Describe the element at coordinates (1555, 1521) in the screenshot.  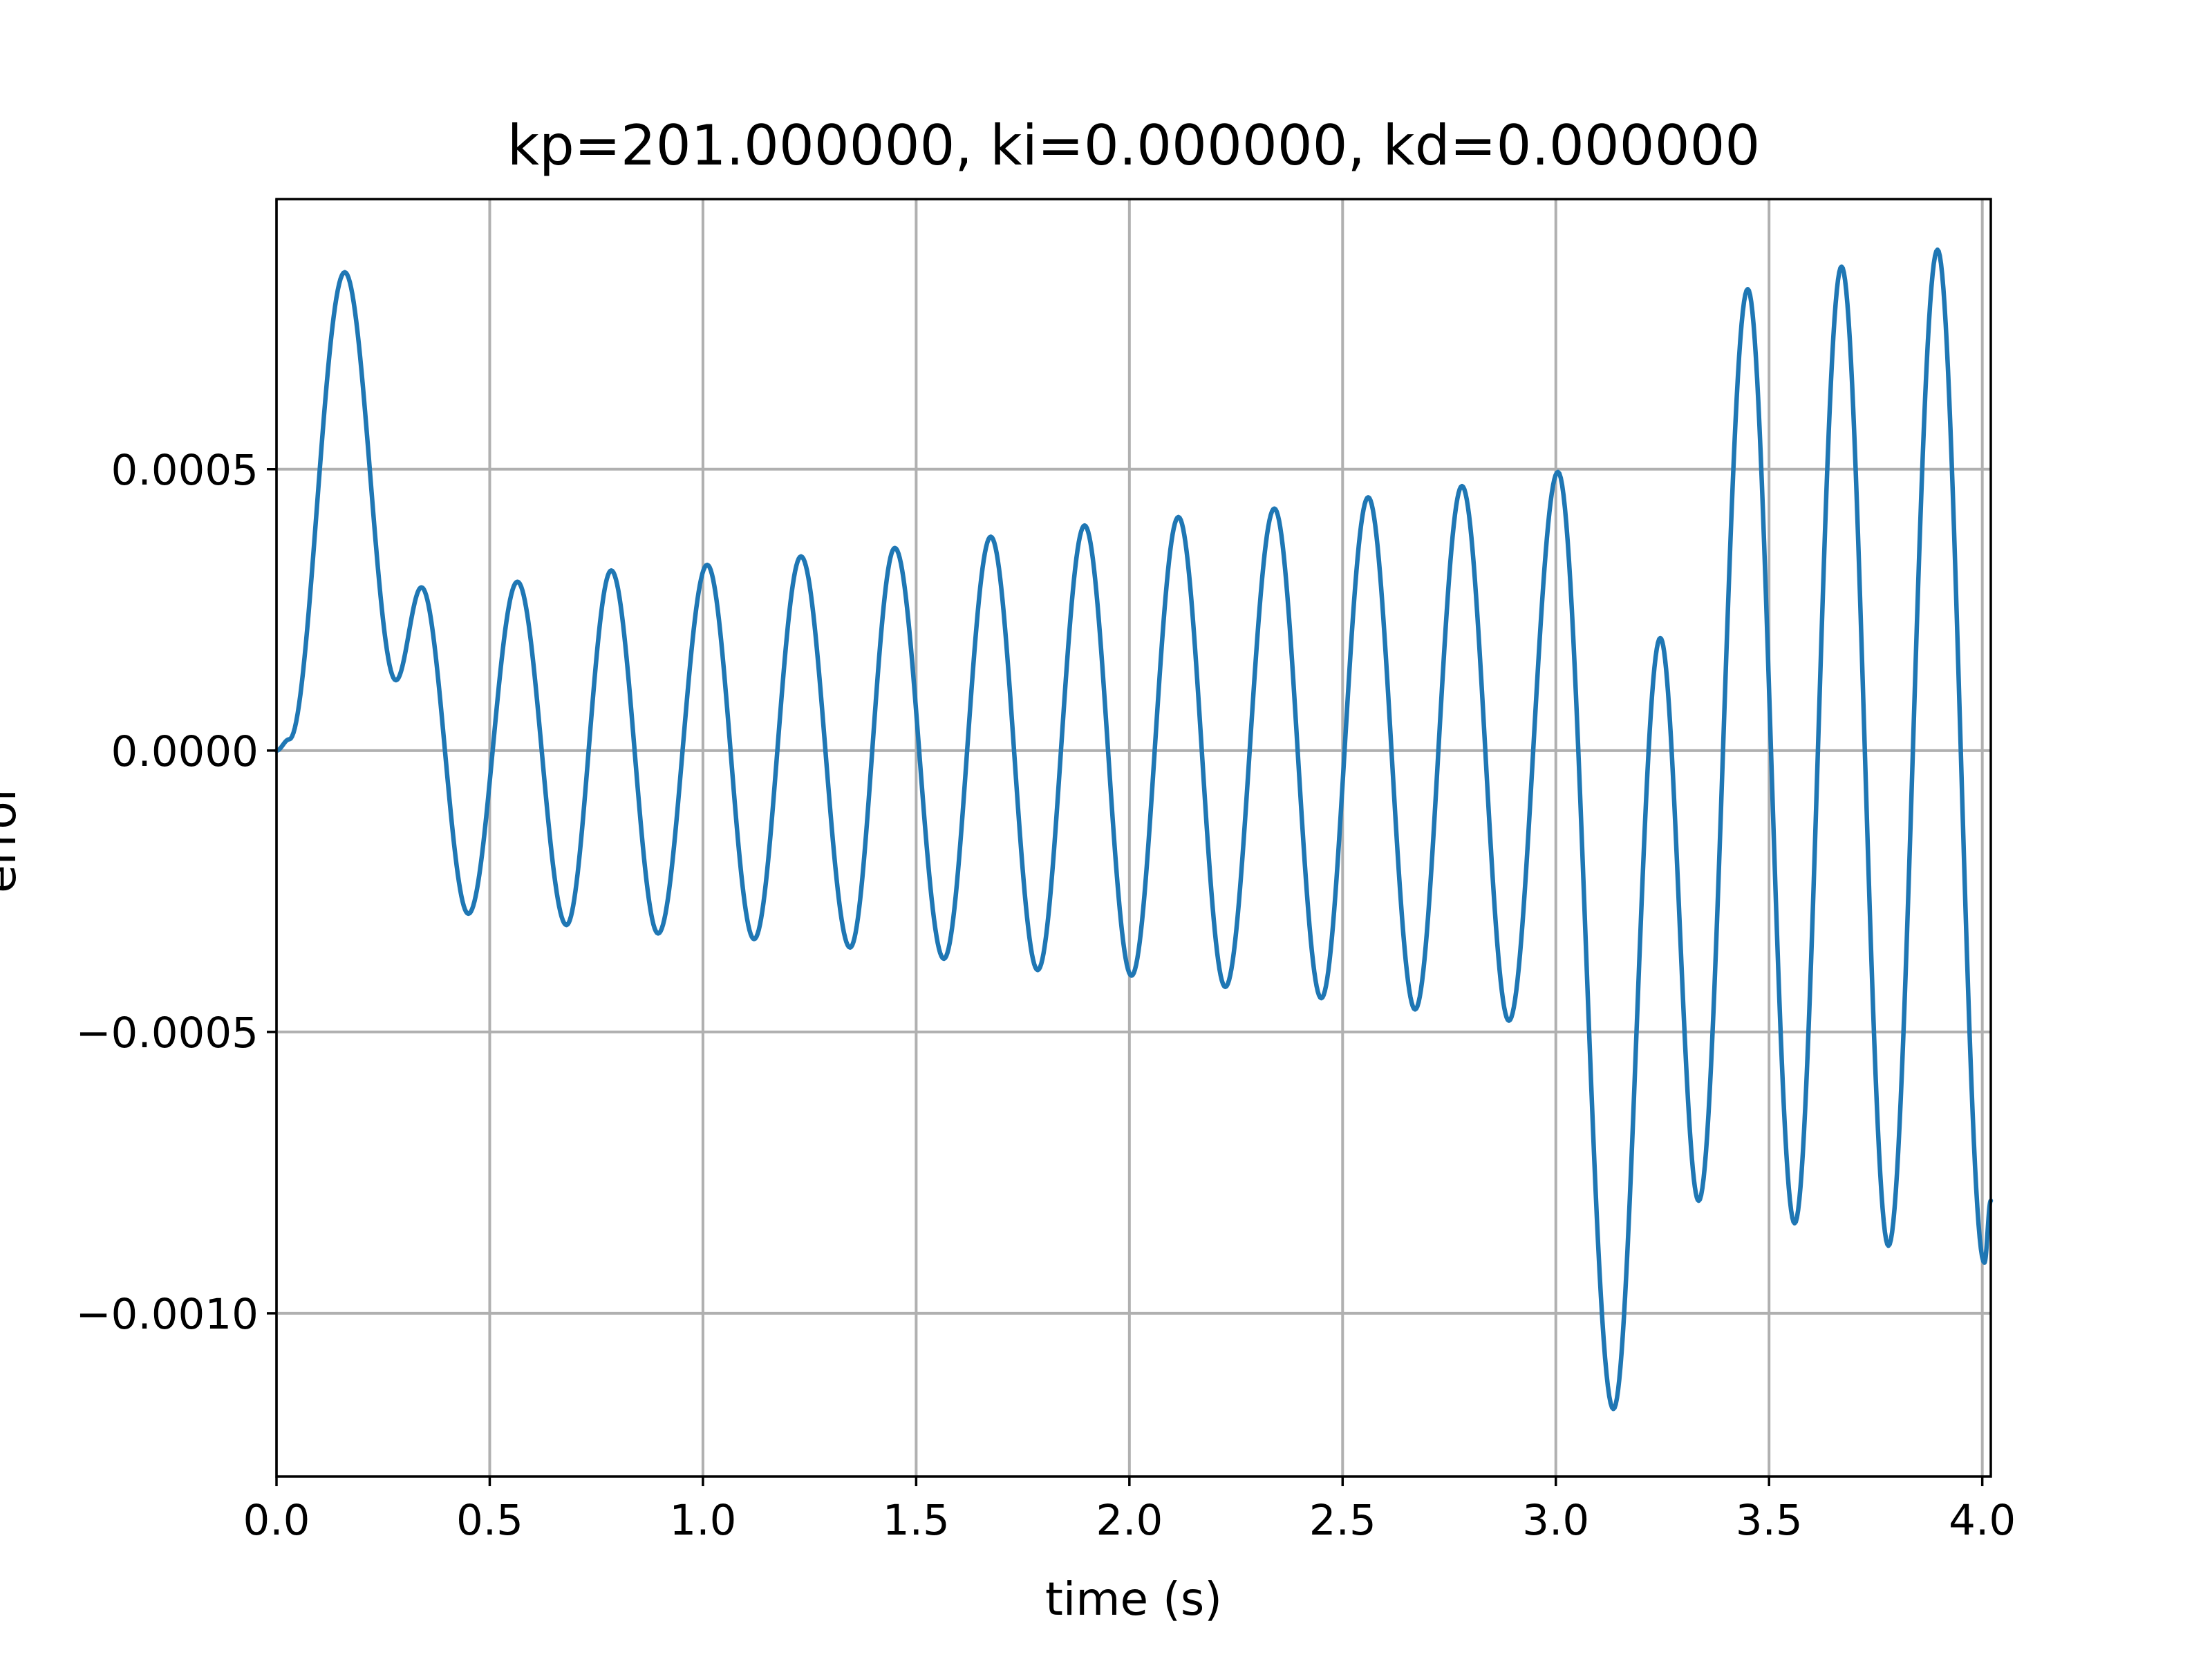
I see `x-tick-label: 3.0` at that location.